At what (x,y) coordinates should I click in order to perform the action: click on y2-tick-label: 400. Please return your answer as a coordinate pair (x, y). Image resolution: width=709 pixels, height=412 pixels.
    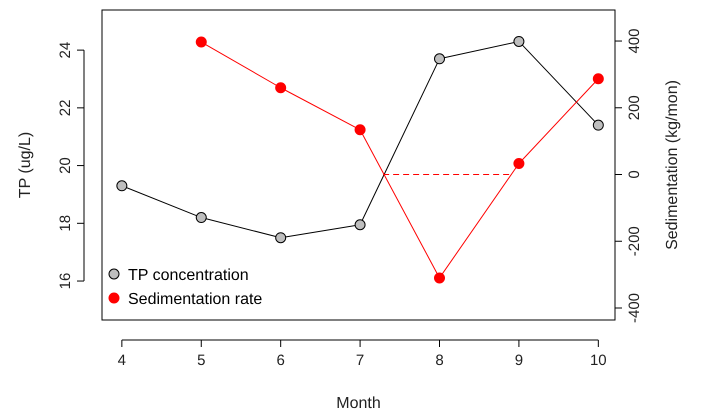
    Looking at the image, I should click on (634, 41).